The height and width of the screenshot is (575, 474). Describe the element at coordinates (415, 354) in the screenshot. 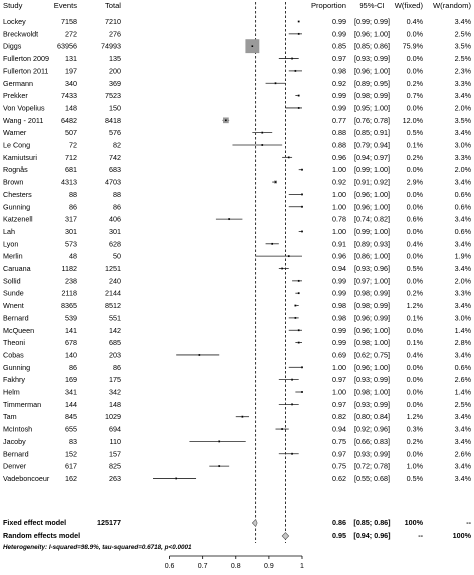

I see `study-w-fixed: 0.4%` at that location.